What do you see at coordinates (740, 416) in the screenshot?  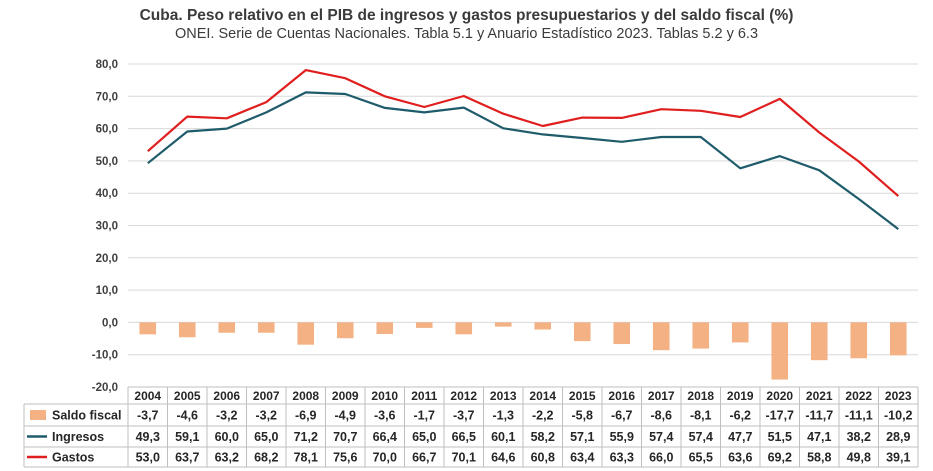 I see `data-label: -6,2` at bounding box center [740, 416].